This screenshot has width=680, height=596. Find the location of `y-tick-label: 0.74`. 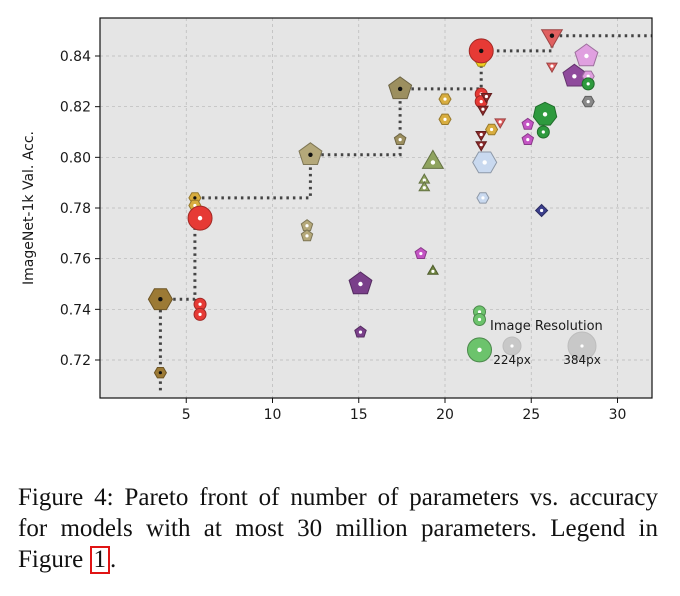

y-tick-label: 0.74 is located at coordinates (75, 310).